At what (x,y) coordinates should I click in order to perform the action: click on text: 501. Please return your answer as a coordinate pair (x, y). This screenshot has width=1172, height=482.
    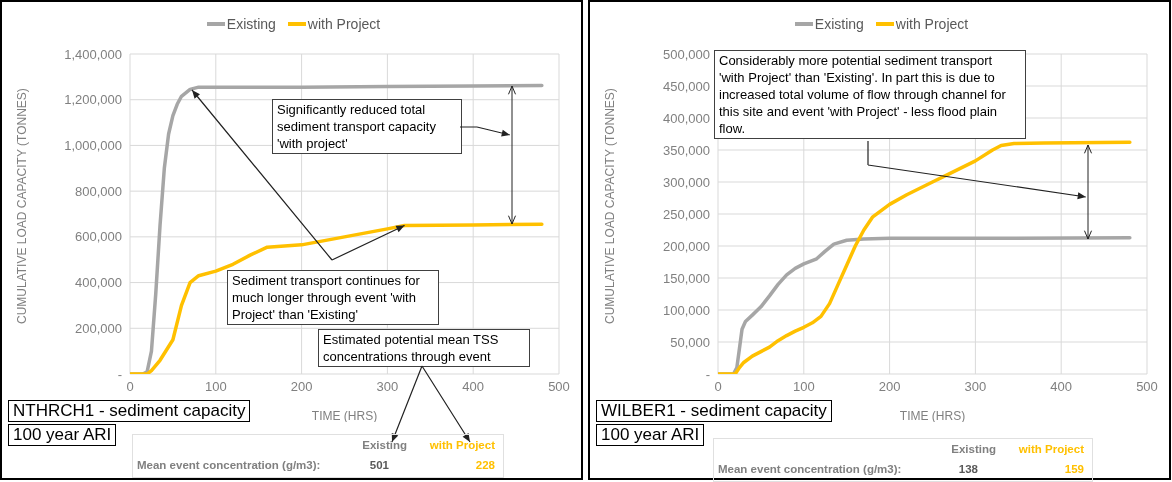
    Looking at the image, I should click on (379, 465).